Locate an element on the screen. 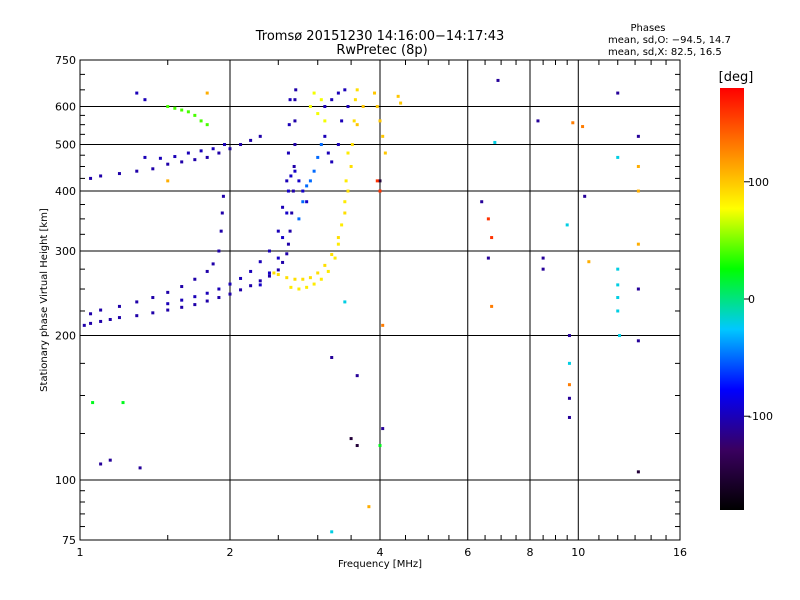 This screenshot has width=800, height=600. y-tick-label: 200 is located at coordinates (65, 336).